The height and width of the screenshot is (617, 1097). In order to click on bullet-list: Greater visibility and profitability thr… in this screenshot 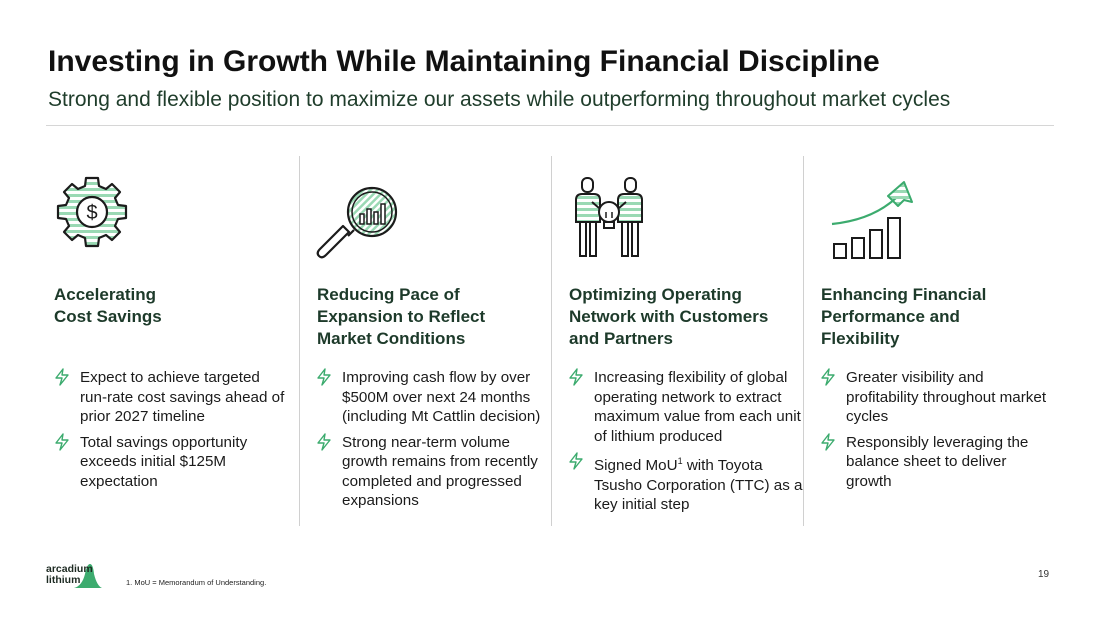, I will do `click(938, 432)`.